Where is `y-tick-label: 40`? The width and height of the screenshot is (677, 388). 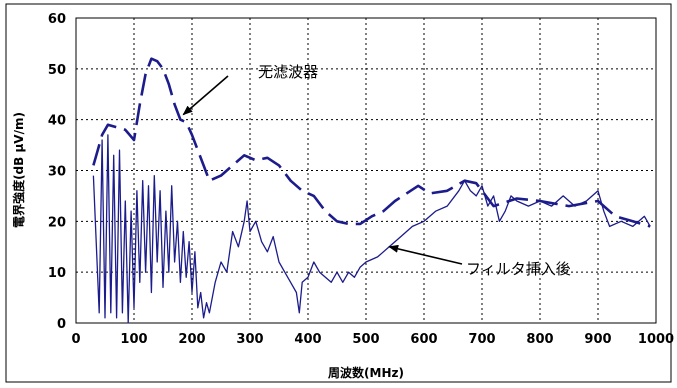 y-tick-label: 40 is located at coordinates (57, 121).